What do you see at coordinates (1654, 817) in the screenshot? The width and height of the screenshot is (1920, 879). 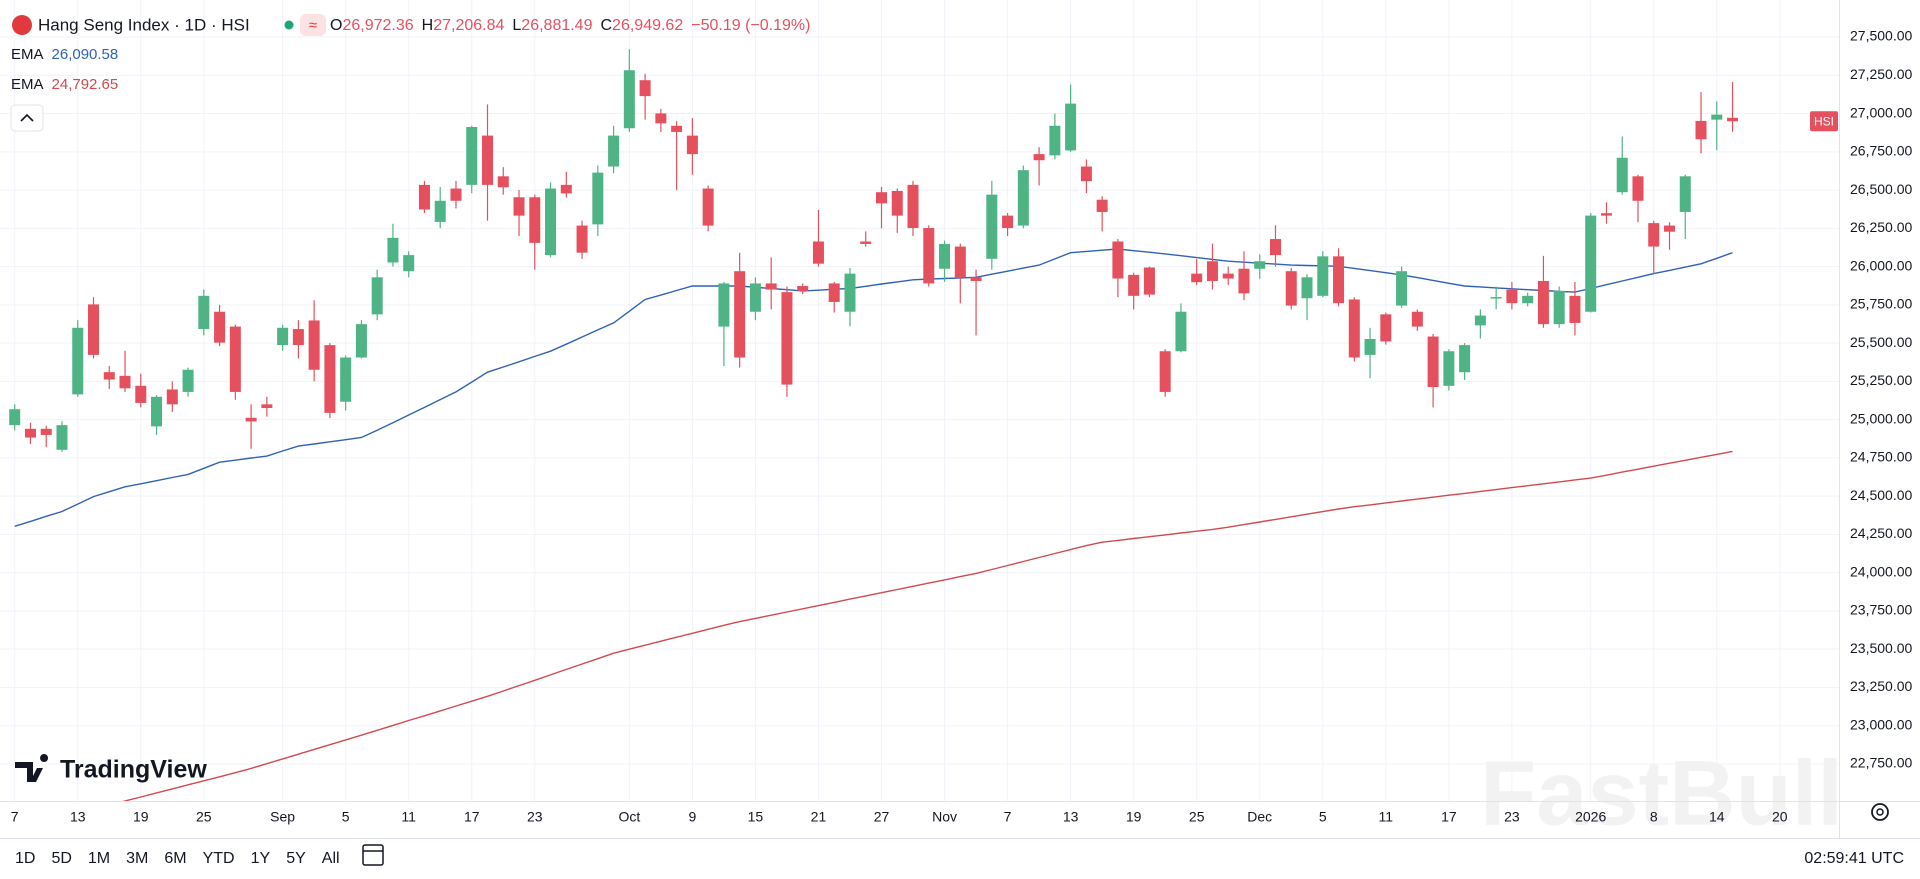 I see `x-tick-label: 8` at bounding box center [1654, 817].